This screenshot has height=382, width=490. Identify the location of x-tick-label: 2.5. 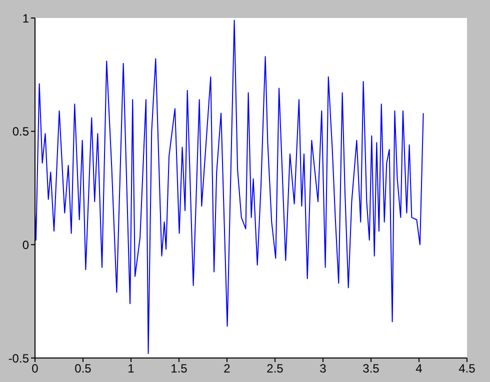
(275, 369).